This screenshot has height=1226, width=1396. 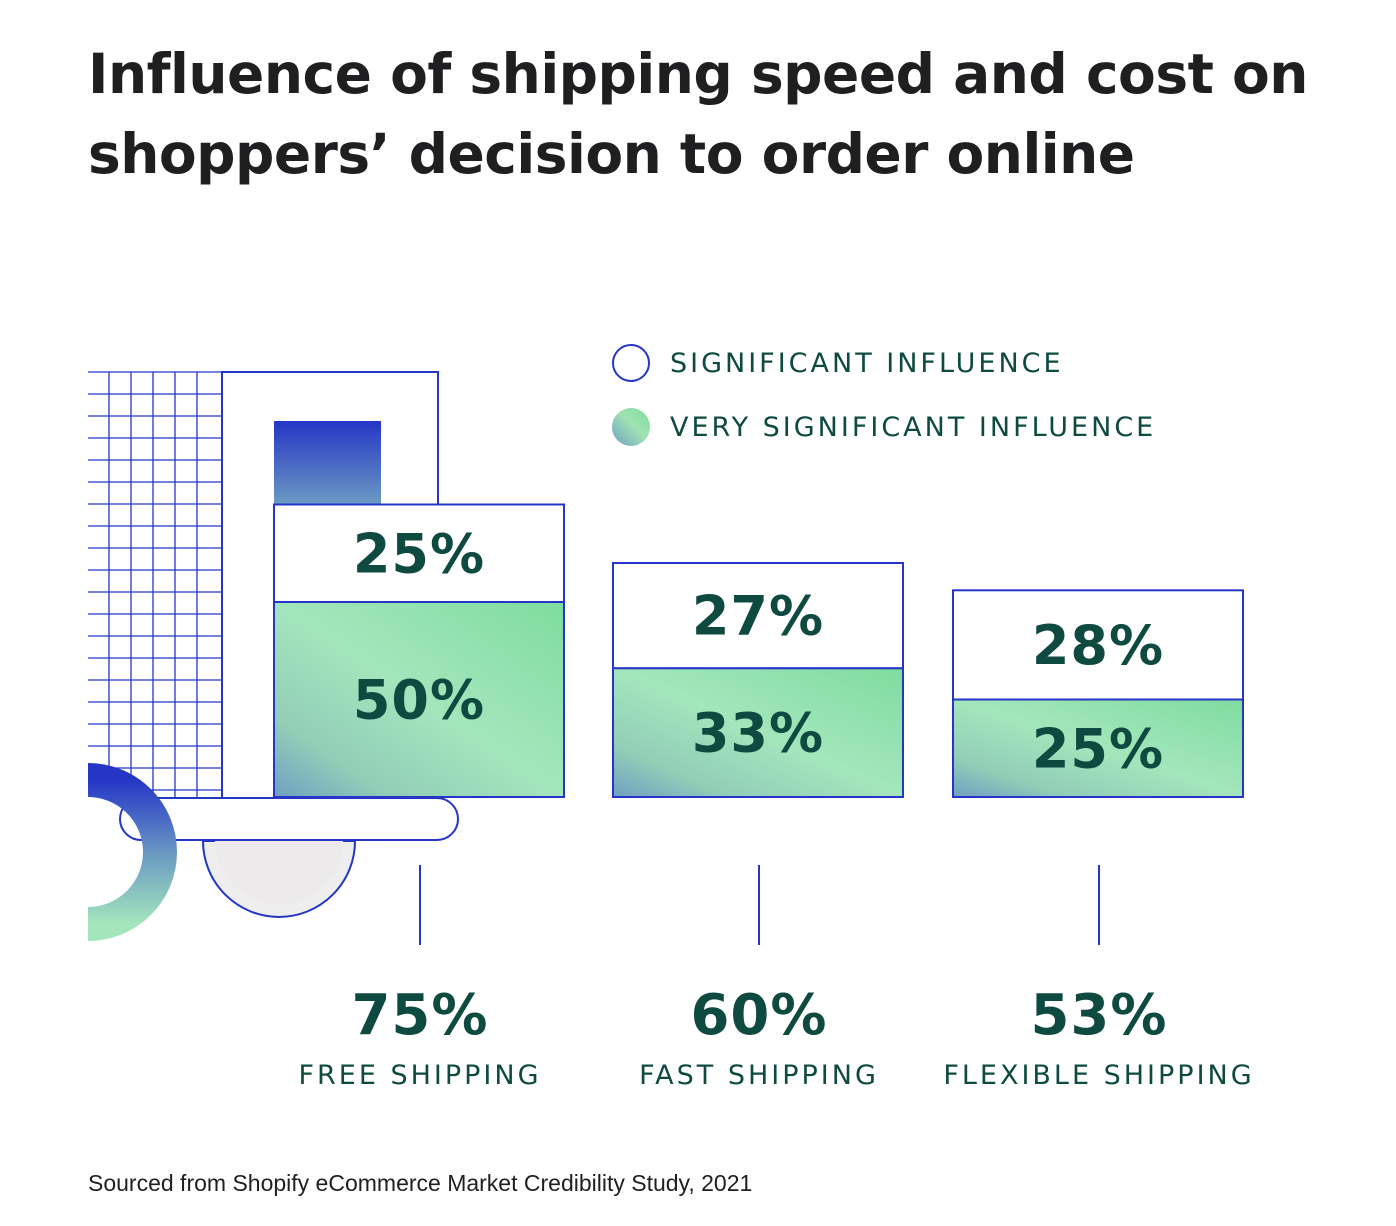 I want to click on legend-item-significant: SIGNIFICANT INFLUENCE, so click(x=838, y=363).